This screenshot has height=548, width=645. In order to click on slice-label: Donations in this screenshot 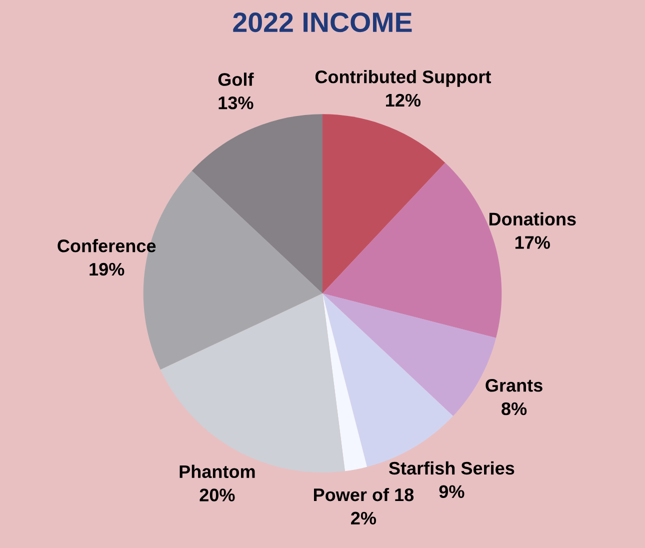, I will do `click(532, 219)`.